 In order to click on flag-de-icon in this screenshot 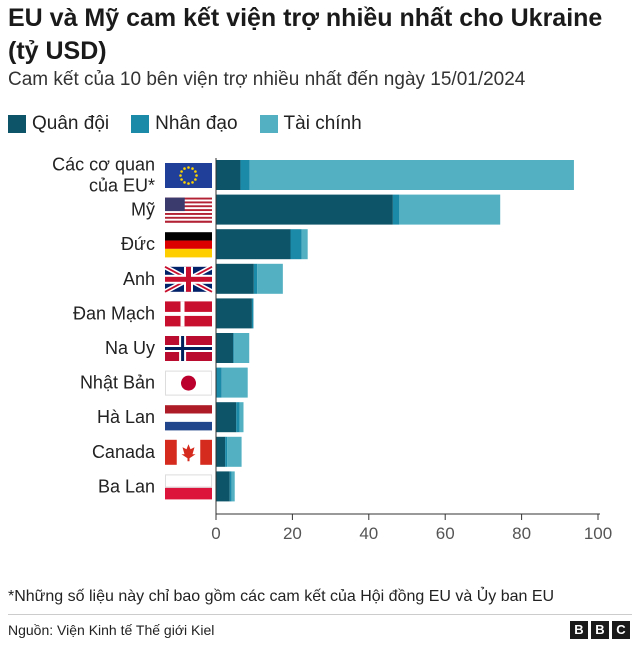, I will do `click(188, 245)`.